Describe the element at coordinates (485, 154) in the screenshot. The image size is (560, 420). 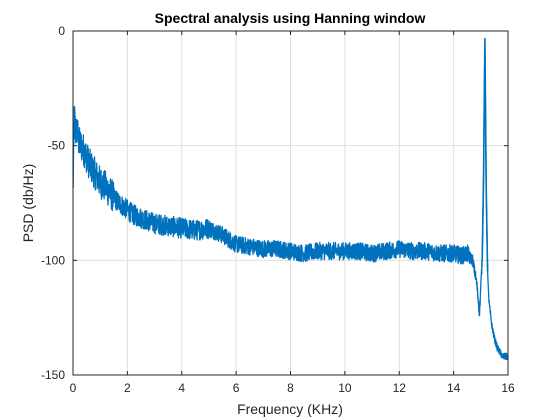
I see `series-peak` at that location.